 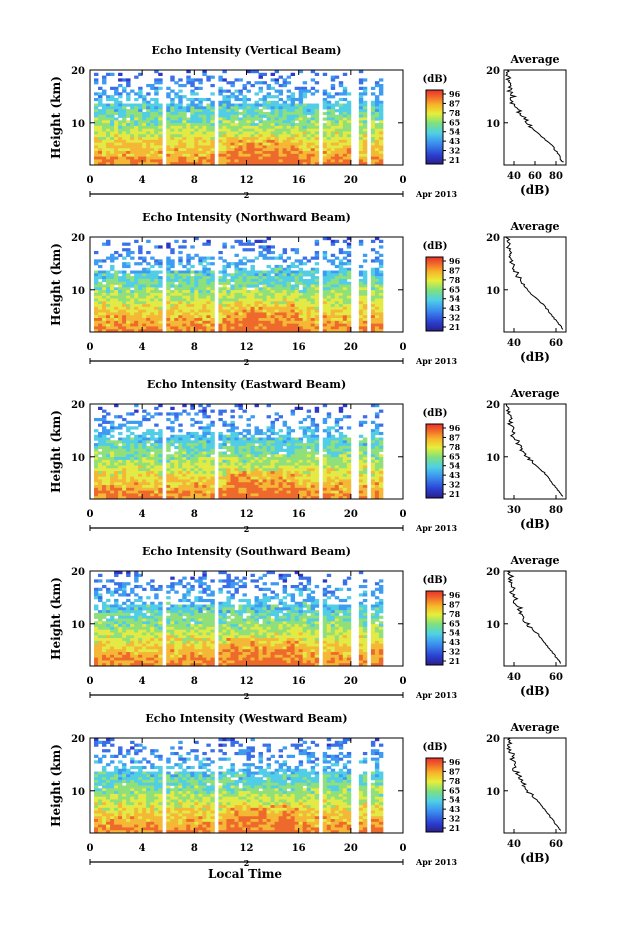 I want to click on y-axis-label: Height (km), so click(x=56, y=451).